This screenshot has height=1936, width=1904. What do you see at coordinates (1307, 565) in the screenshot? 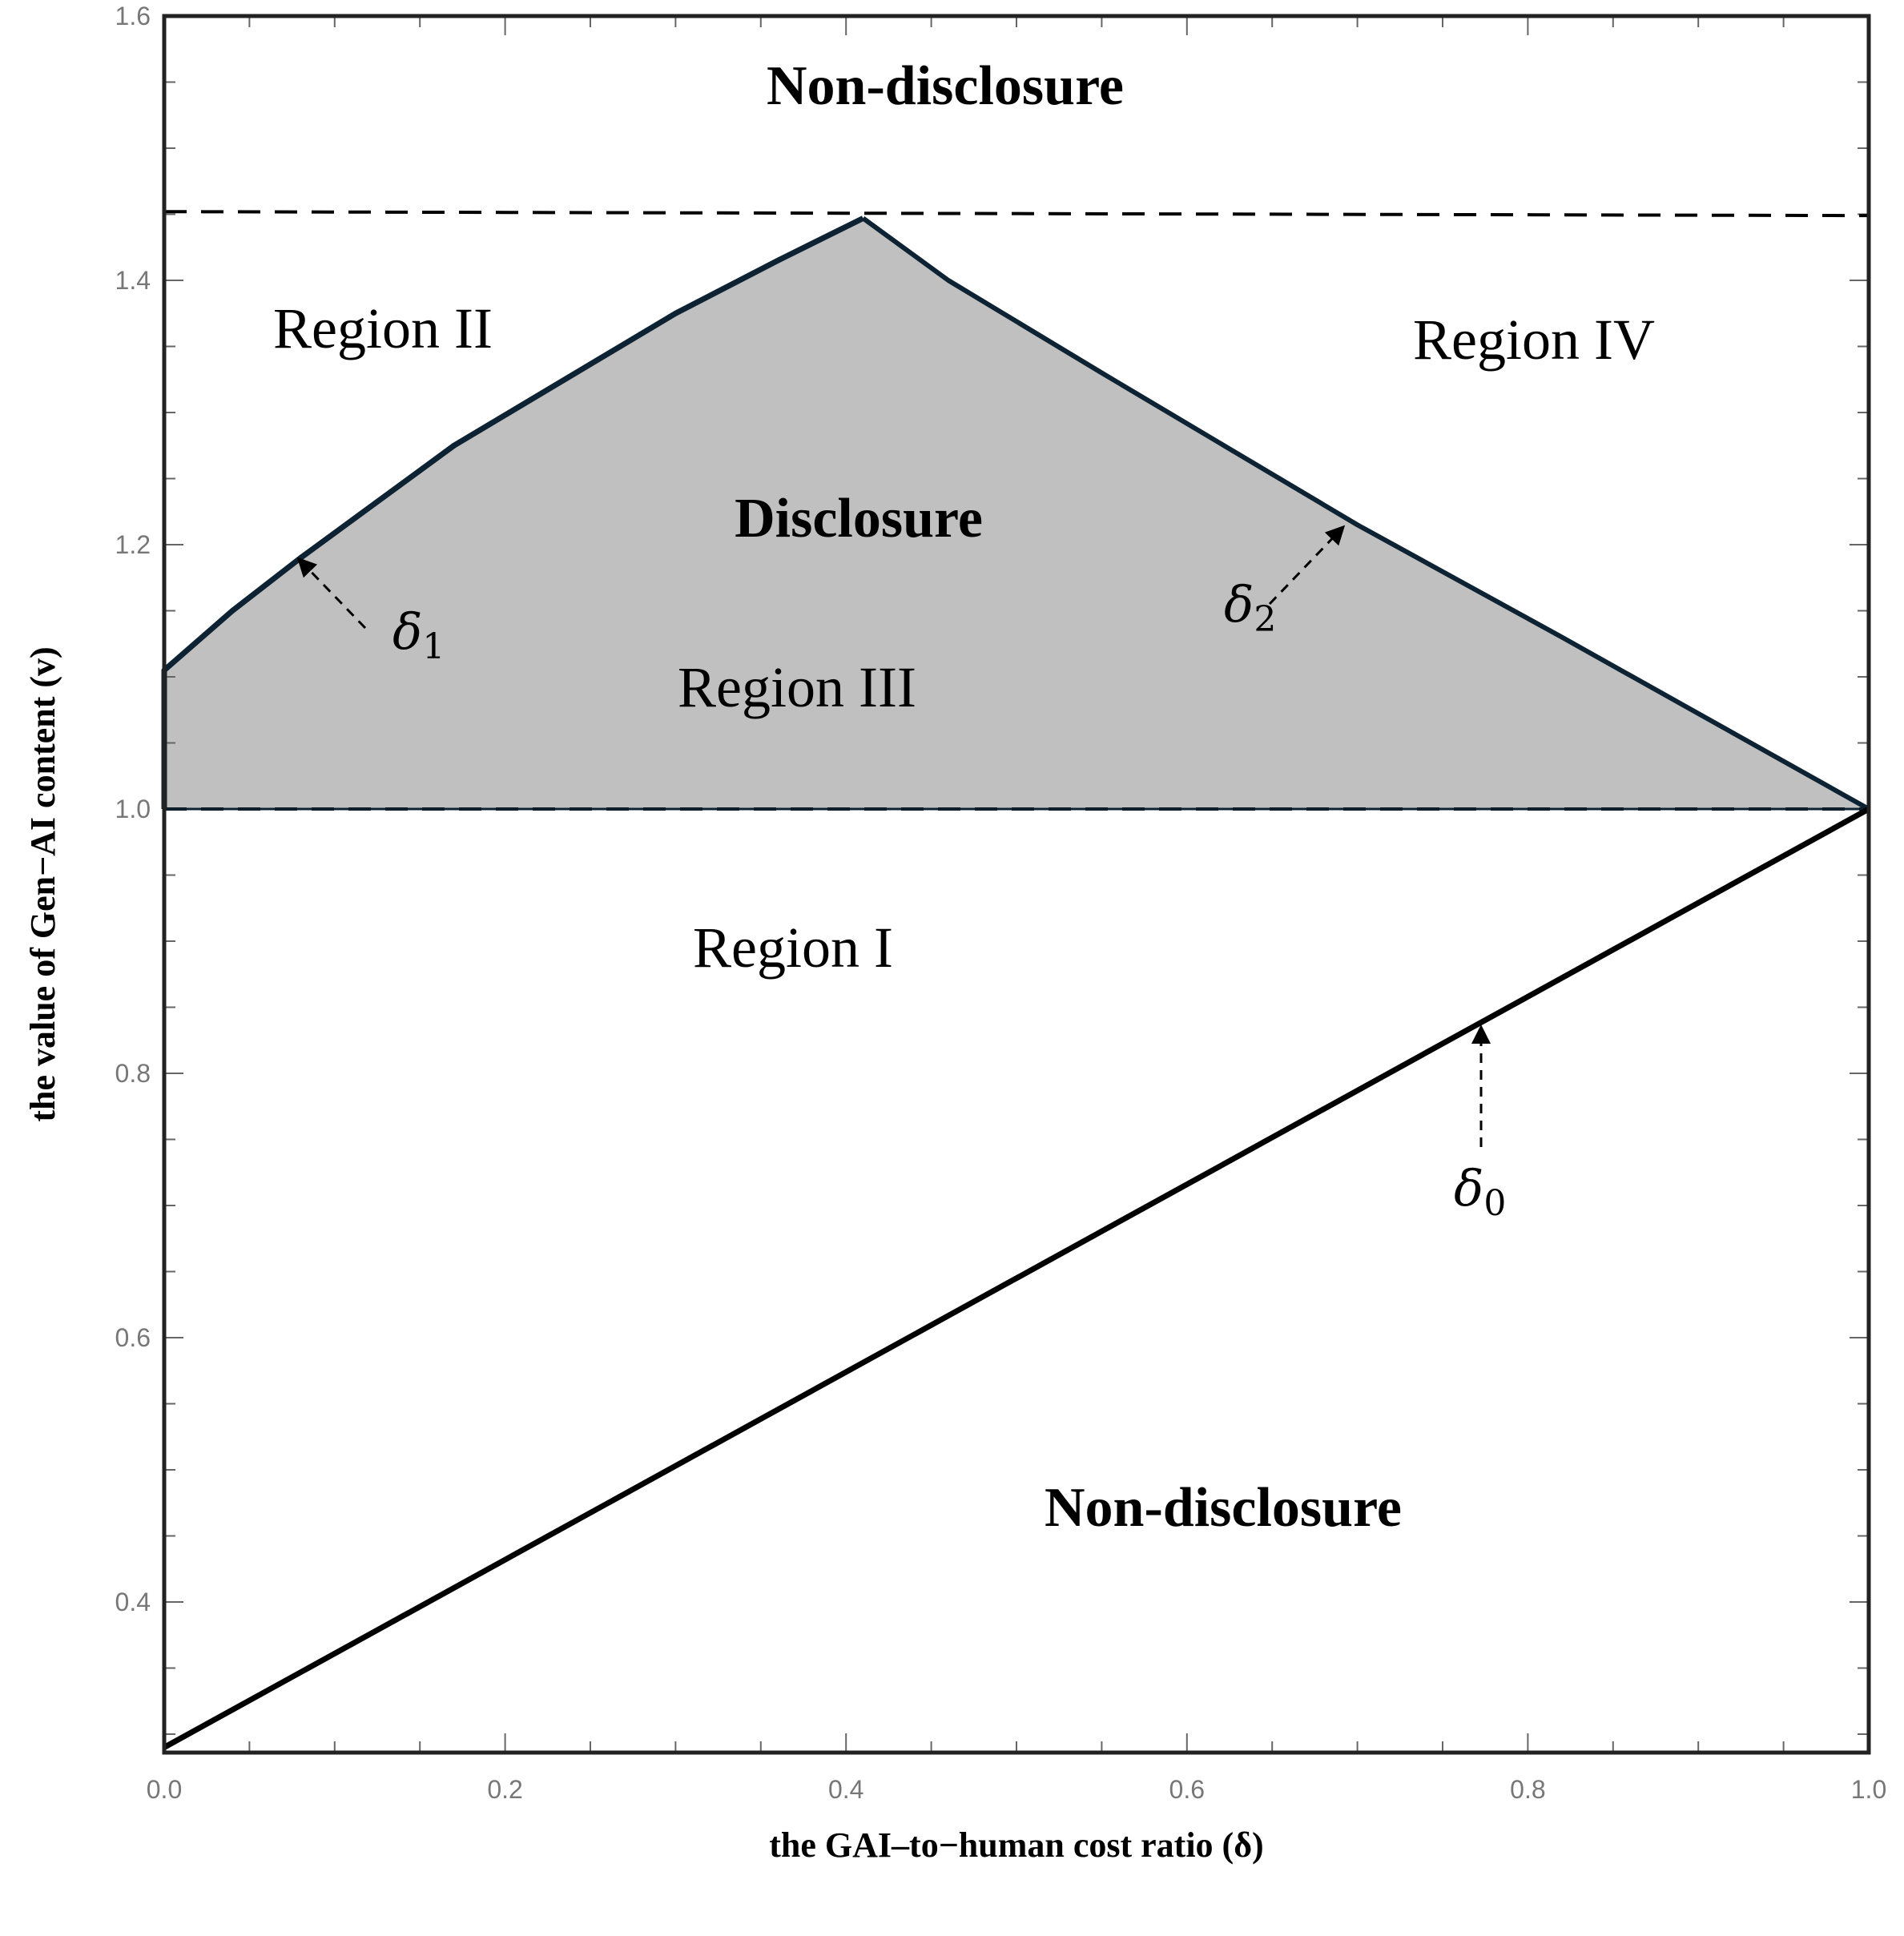
I see `delta-2-arrow` at bounding box center [1307, 565].